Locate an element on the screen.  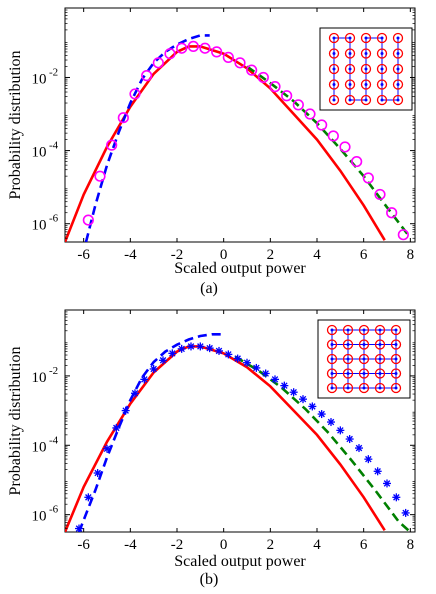
y-axis-label-b: Probability distribution is located at coordinates (15, 421).